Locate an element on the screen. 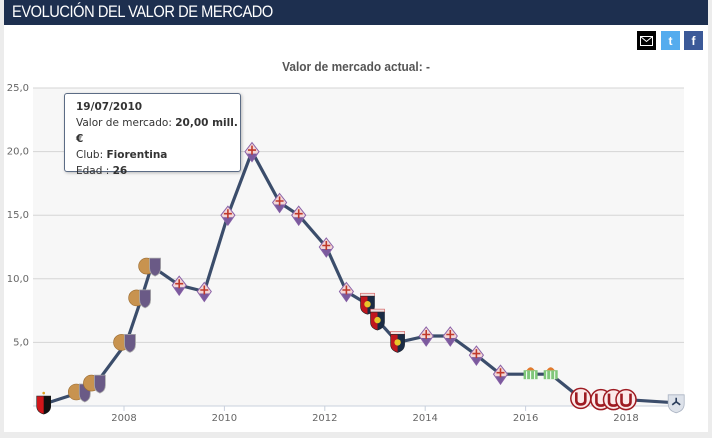 The height and width of the screenshot is (438, 712). chart-subtitle: Valor de mercado actual: - is located at coordinates (356, 67).